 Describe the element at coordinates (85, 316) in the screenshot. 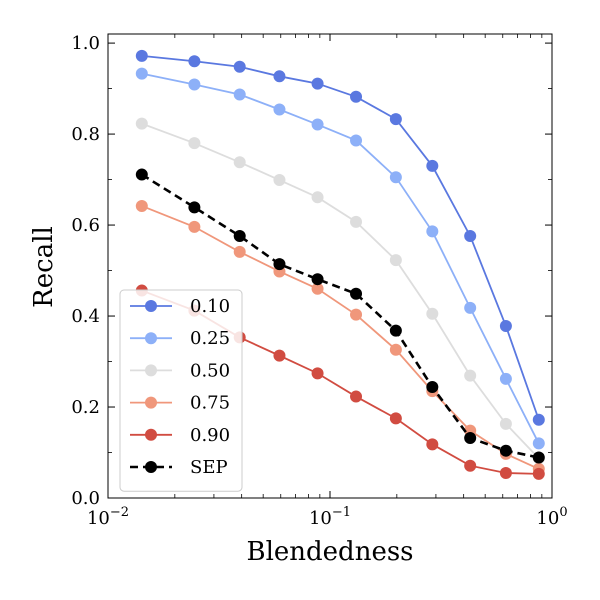

I see `y-tick-label: 0.4` at that location.